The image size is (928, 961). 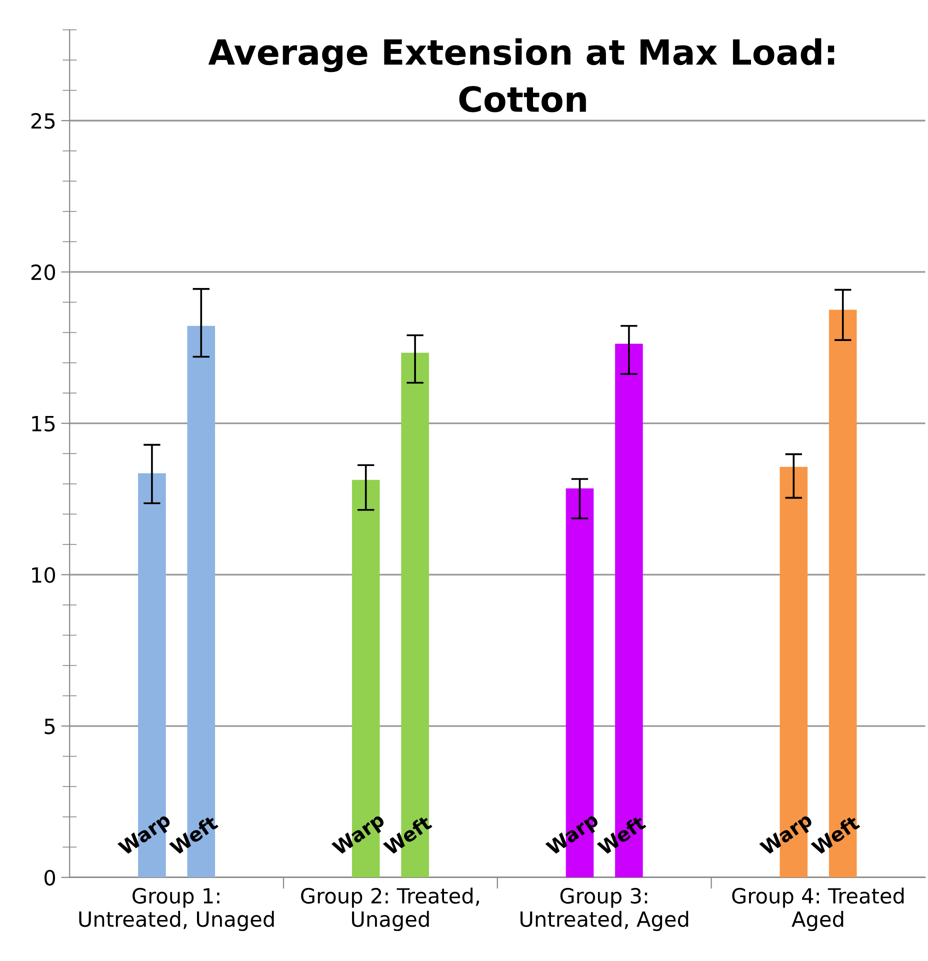 What do you see at coordinates (521, 75) in the screenshot?
I see `text: Average Extension at Max Load: Cotton` at bounding box center [521, 75].